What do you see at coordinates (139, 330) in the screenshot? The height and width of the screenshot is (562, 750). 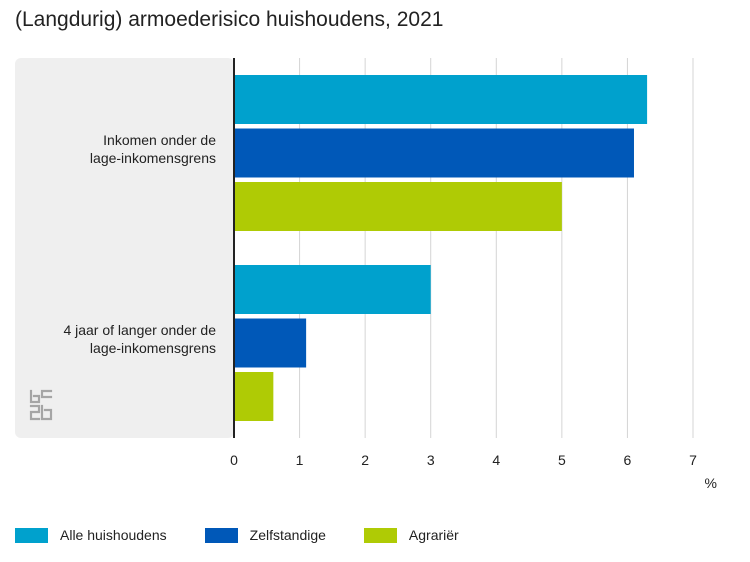 I see `category-label: 4 jaar of langer onder de` at bounding box center [139, 330].